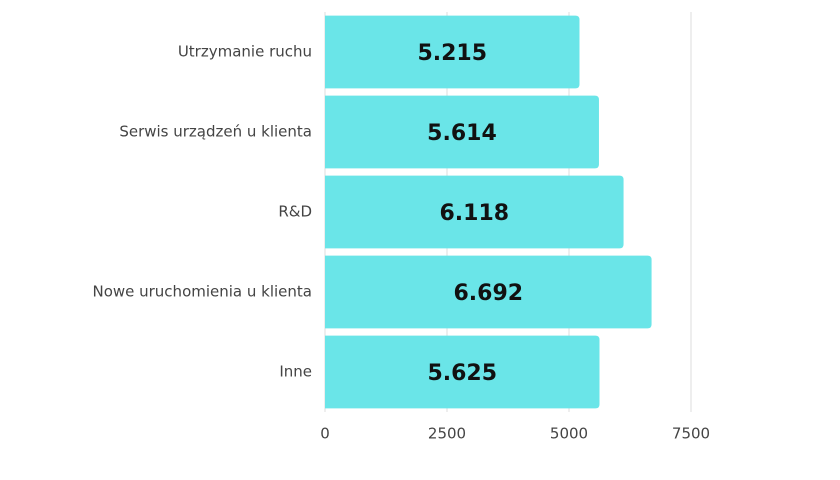  What do you see at coordinates (202, 292) in the screenshot?
I see `y-tick-label: Nowe uruchomienia u klienta` at bounding box center [202, 292].